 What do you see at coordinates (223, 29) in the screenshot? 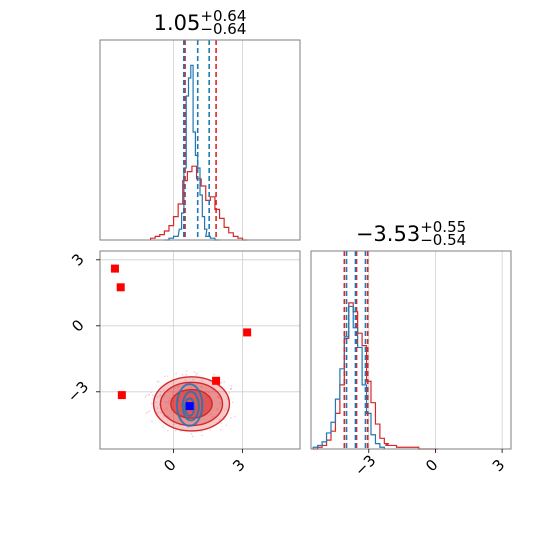
I see `title-minus-error: −0.64` at bounding box center [223, 29].